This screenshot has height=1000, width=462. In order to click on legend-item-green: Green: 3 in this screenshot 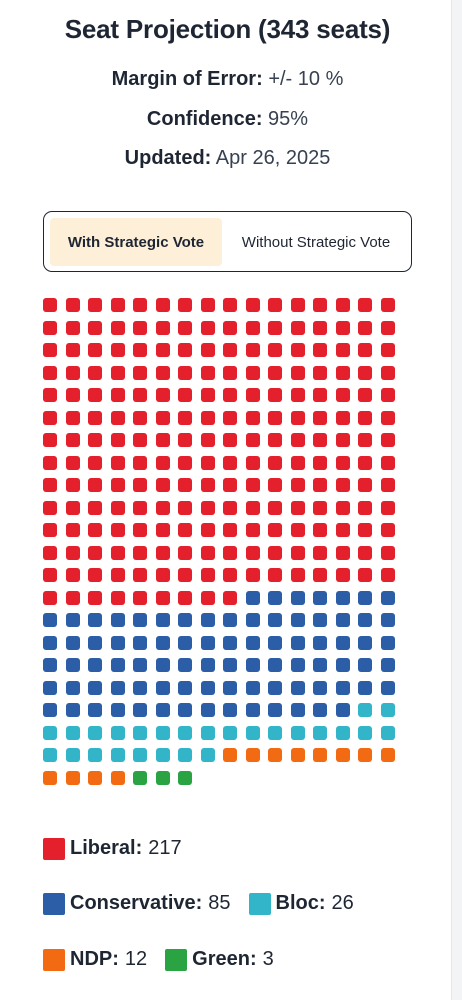, I will do `click(219, 959)`.